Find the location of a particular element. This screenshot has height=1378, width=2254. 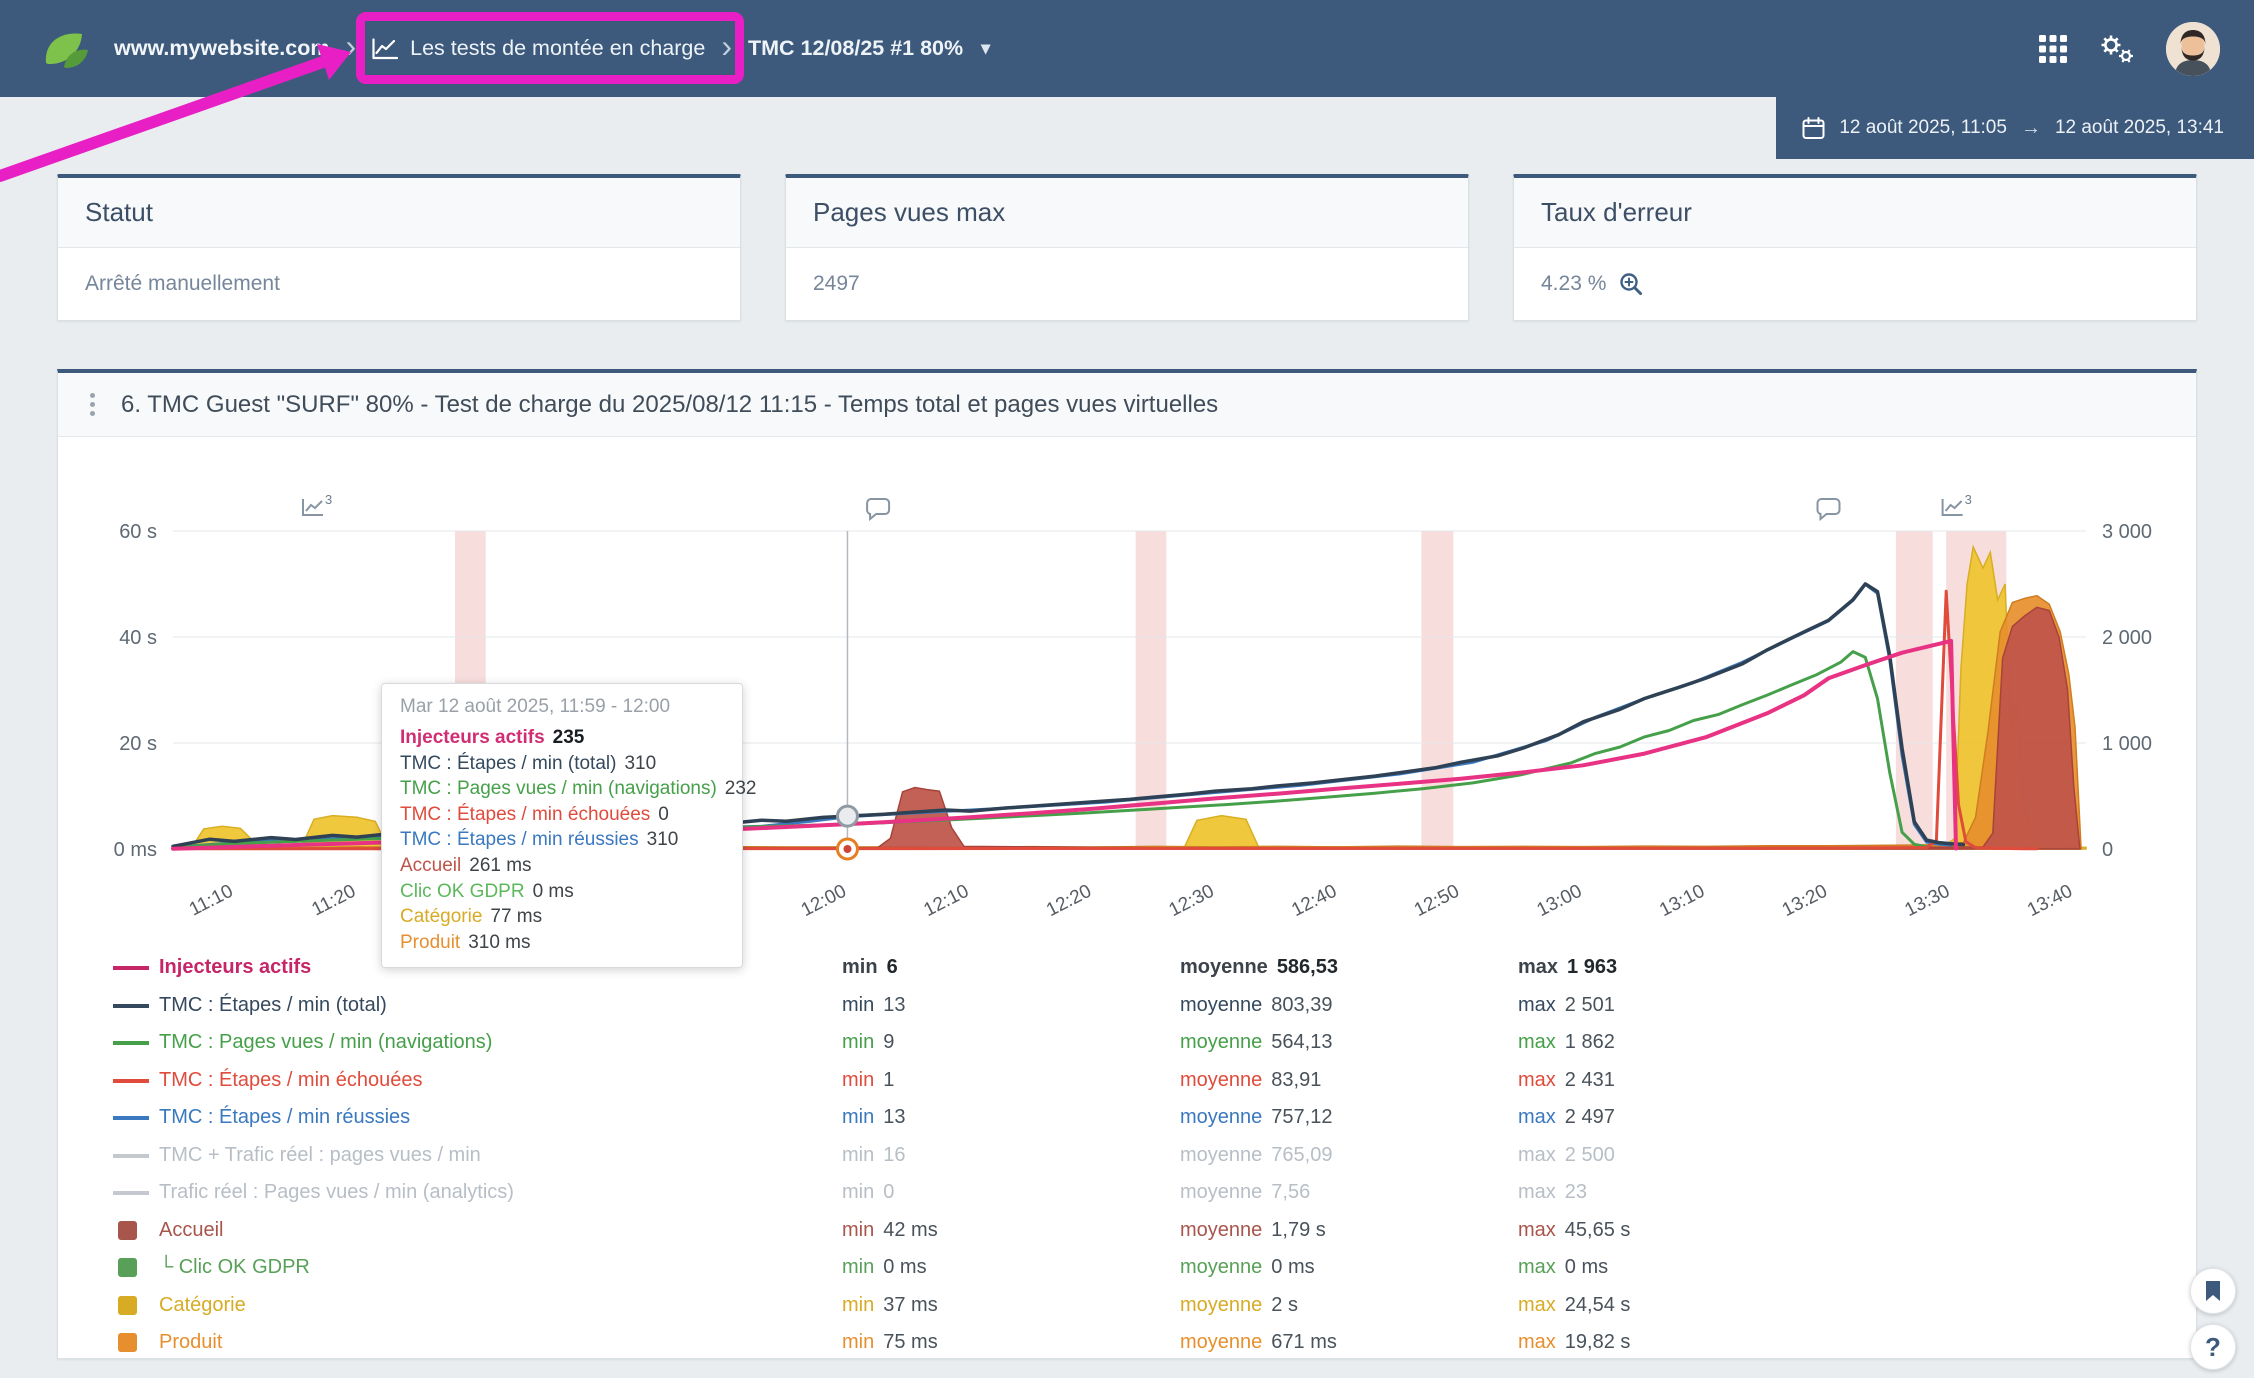

legend-row: └ Clic OK GDPR min 0 ms moyenne 0 ms max 0 ms is located at coordinates (1127, 1268).